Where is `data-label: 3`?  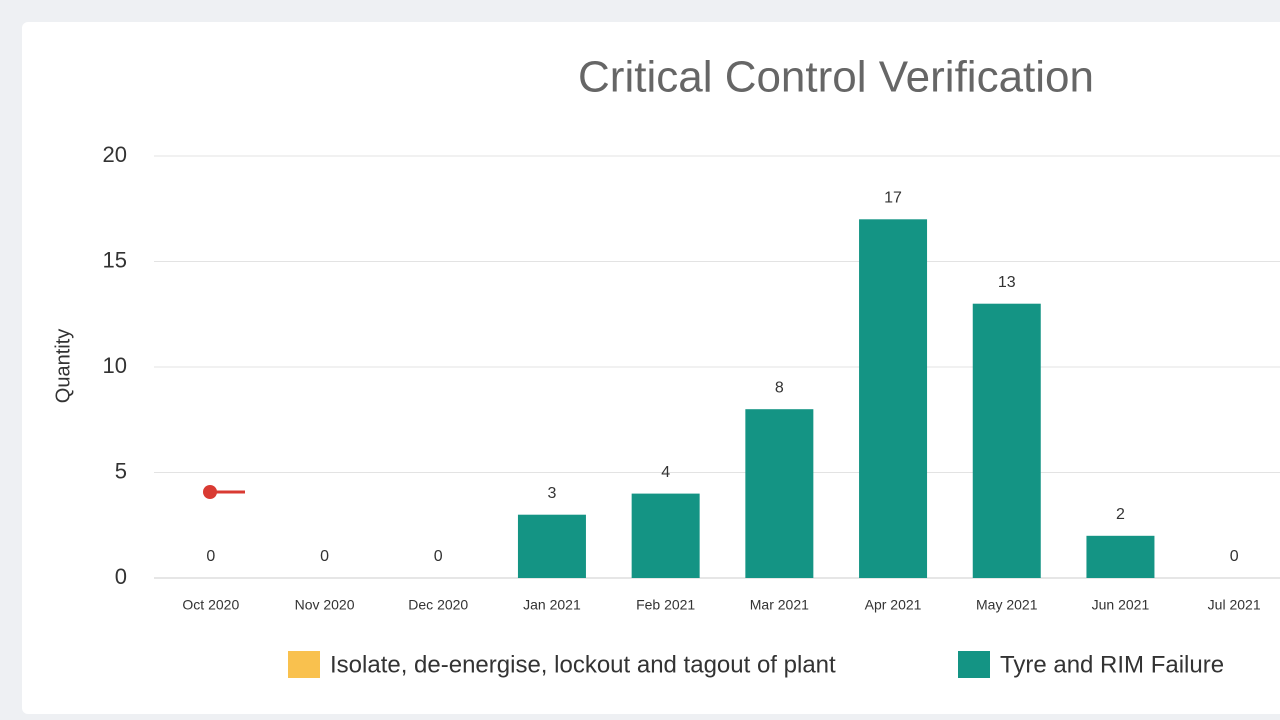
data-label: 3 is located at coordinates (551, 493).